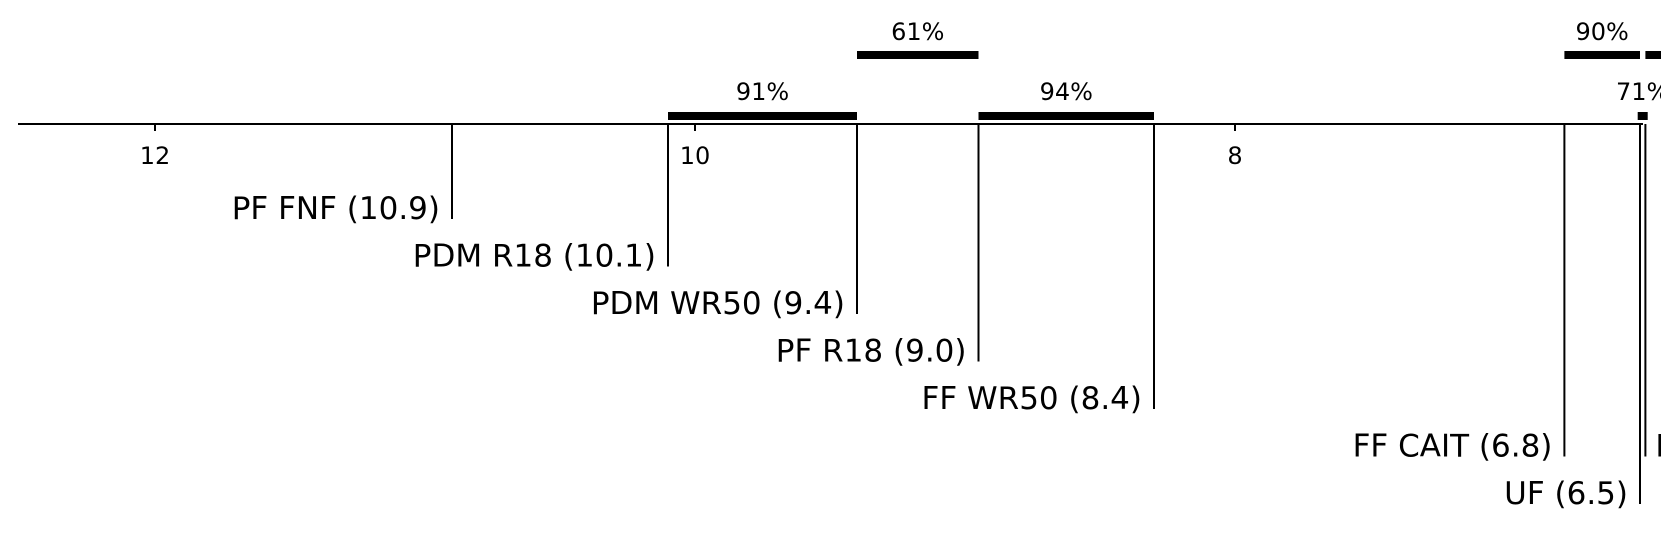  What do you see at coordinates (695, 156) in the screenshot?
I see `tick-label: 10` at bounding box center [695, 156].